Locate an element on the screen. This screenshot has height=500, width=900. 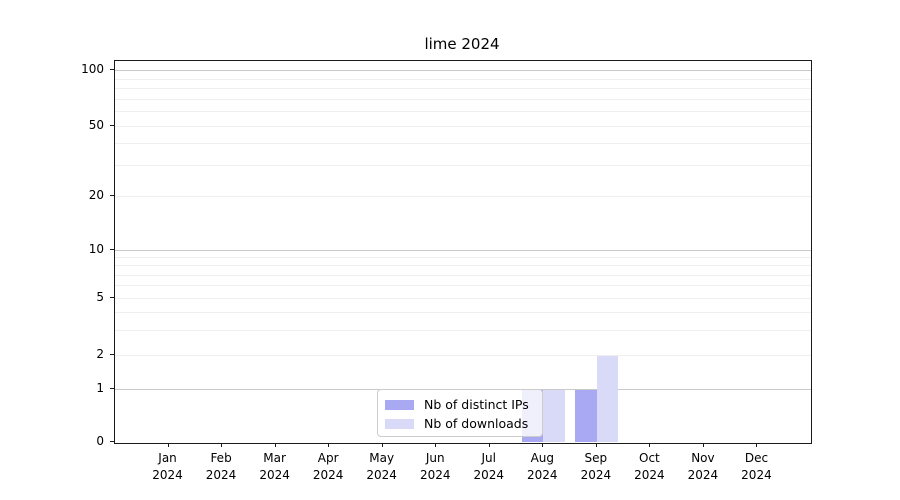
x-tick-label-nov: Nov 2024 is located at coordinates (703, 466).